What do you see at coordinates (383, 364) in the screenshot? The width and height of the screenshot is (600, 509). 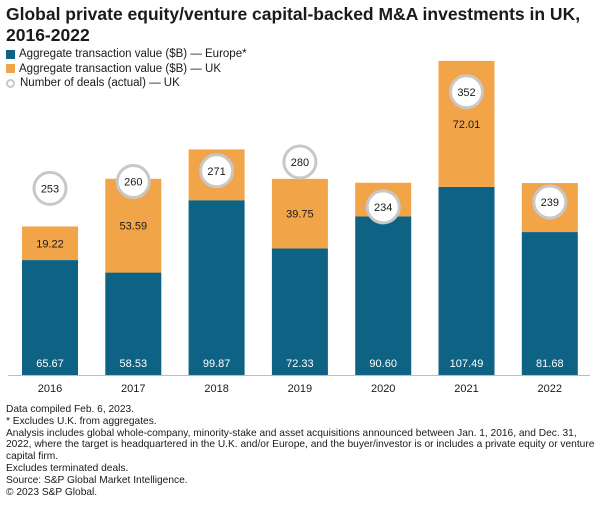 I see `data-label-europe-2020: 90.60` at bounding box center [383, 364].